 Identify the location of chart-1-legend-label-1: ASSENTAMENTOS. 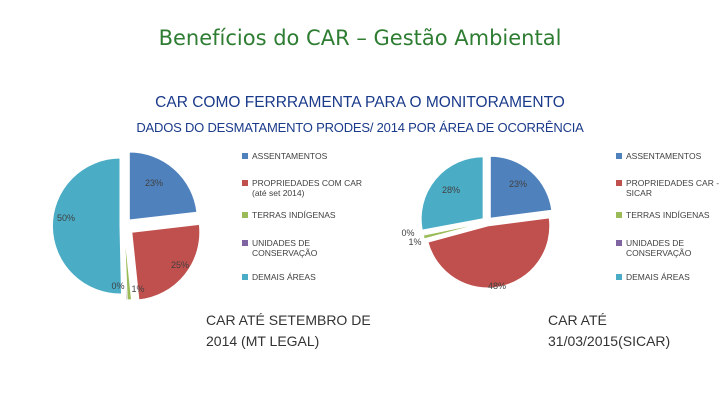
(290, 156).